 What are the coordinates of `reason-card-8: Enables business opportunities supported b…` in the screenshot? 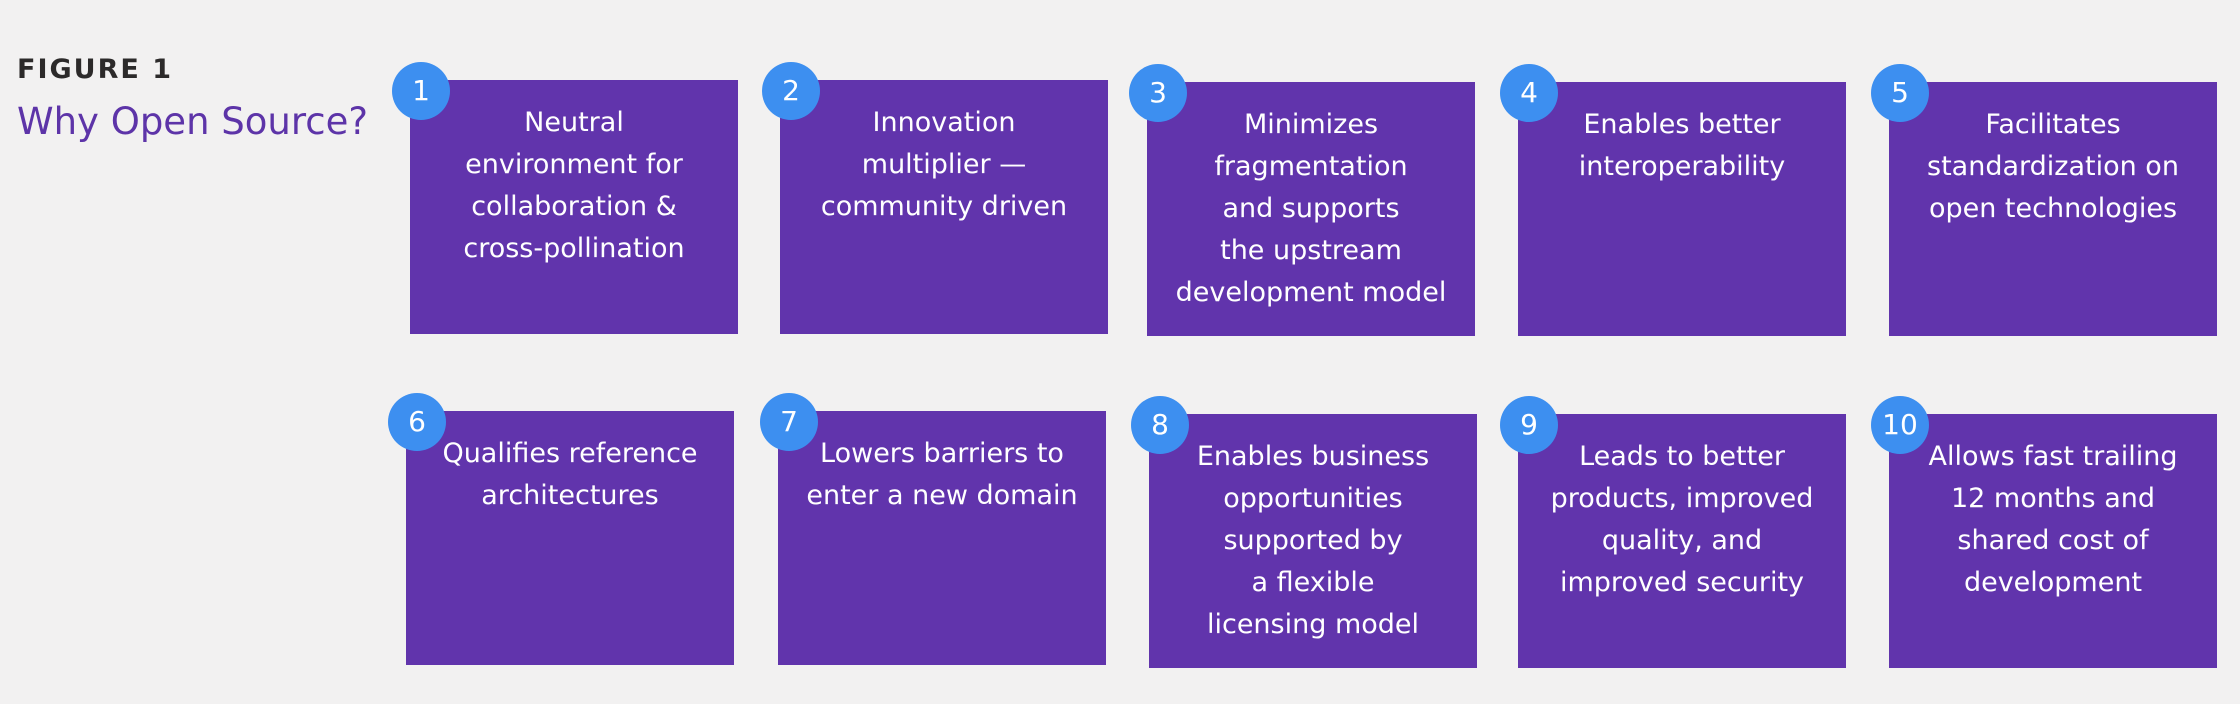 It's located at (1313, 541).